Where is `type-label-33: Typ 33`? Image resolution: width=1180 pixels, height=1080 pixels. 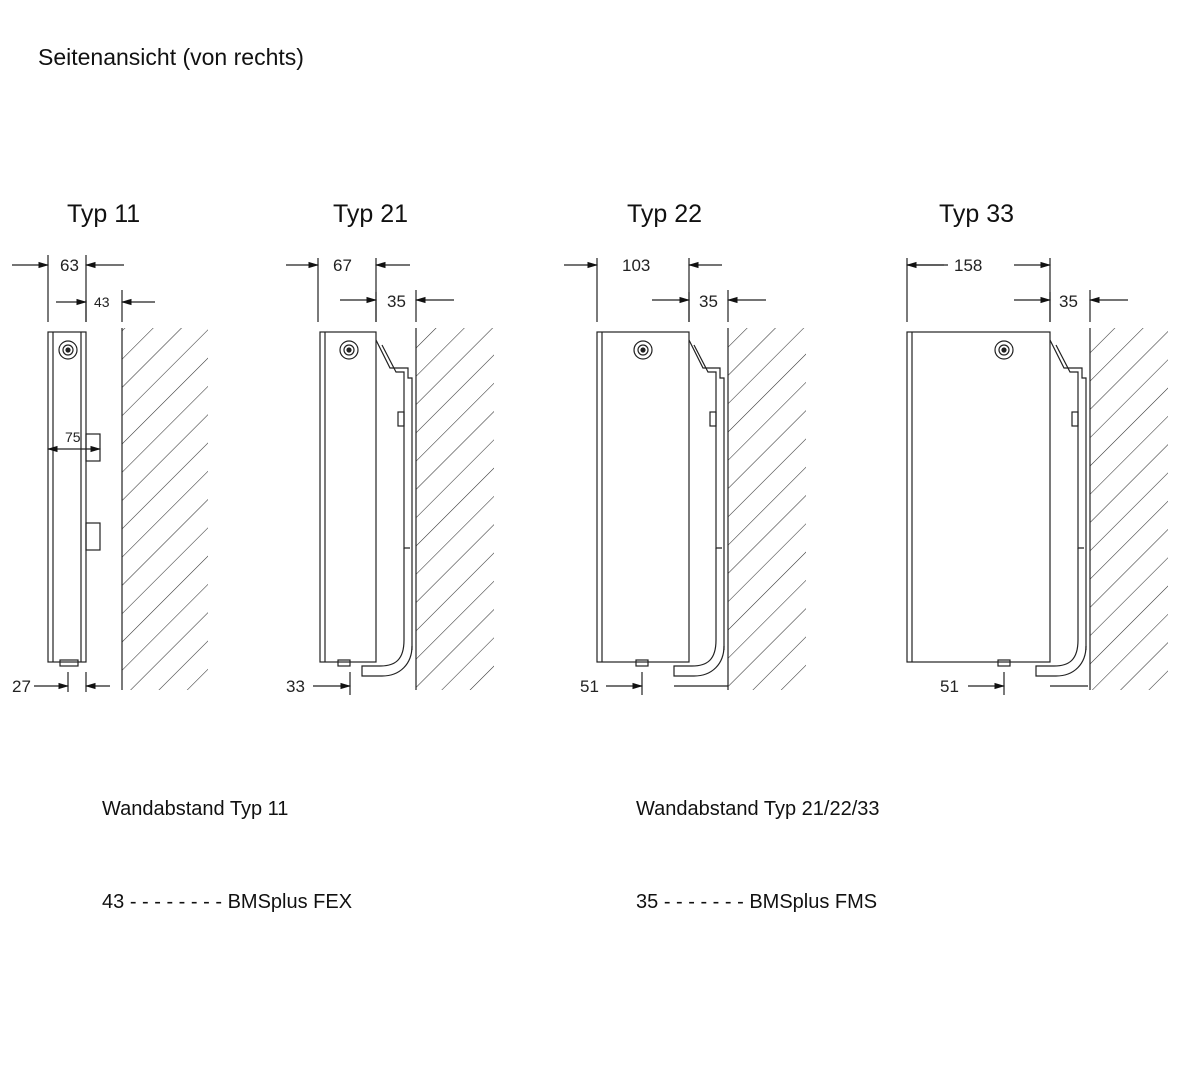 type-label-33: Typ 33 is located at coordinates (977, 214).